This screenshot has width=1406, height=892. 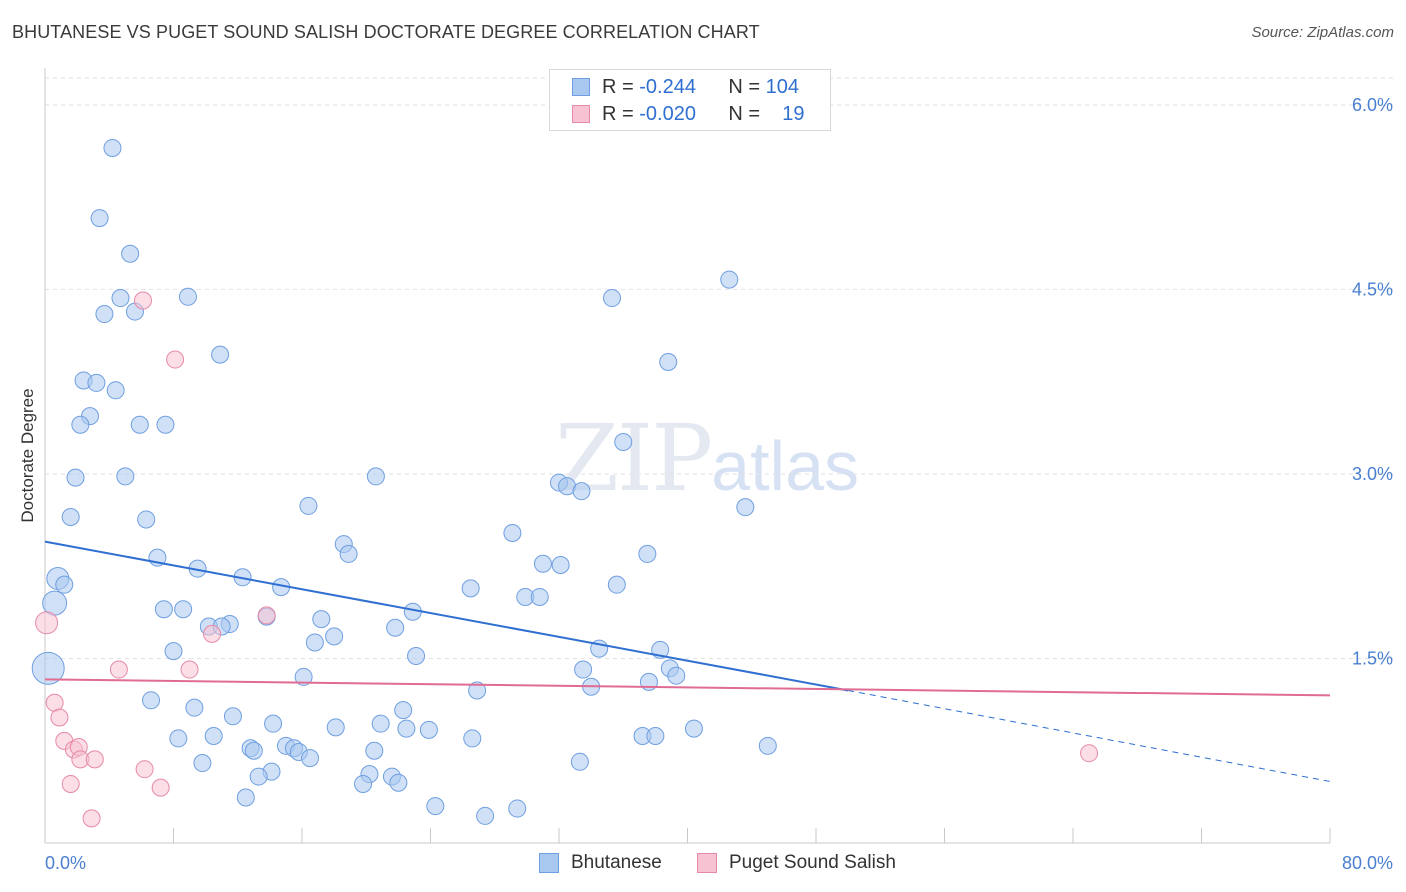 I want to click on legend-item-puget-sound-salish: Puget Sound Salish, so click(x=796, y=863).